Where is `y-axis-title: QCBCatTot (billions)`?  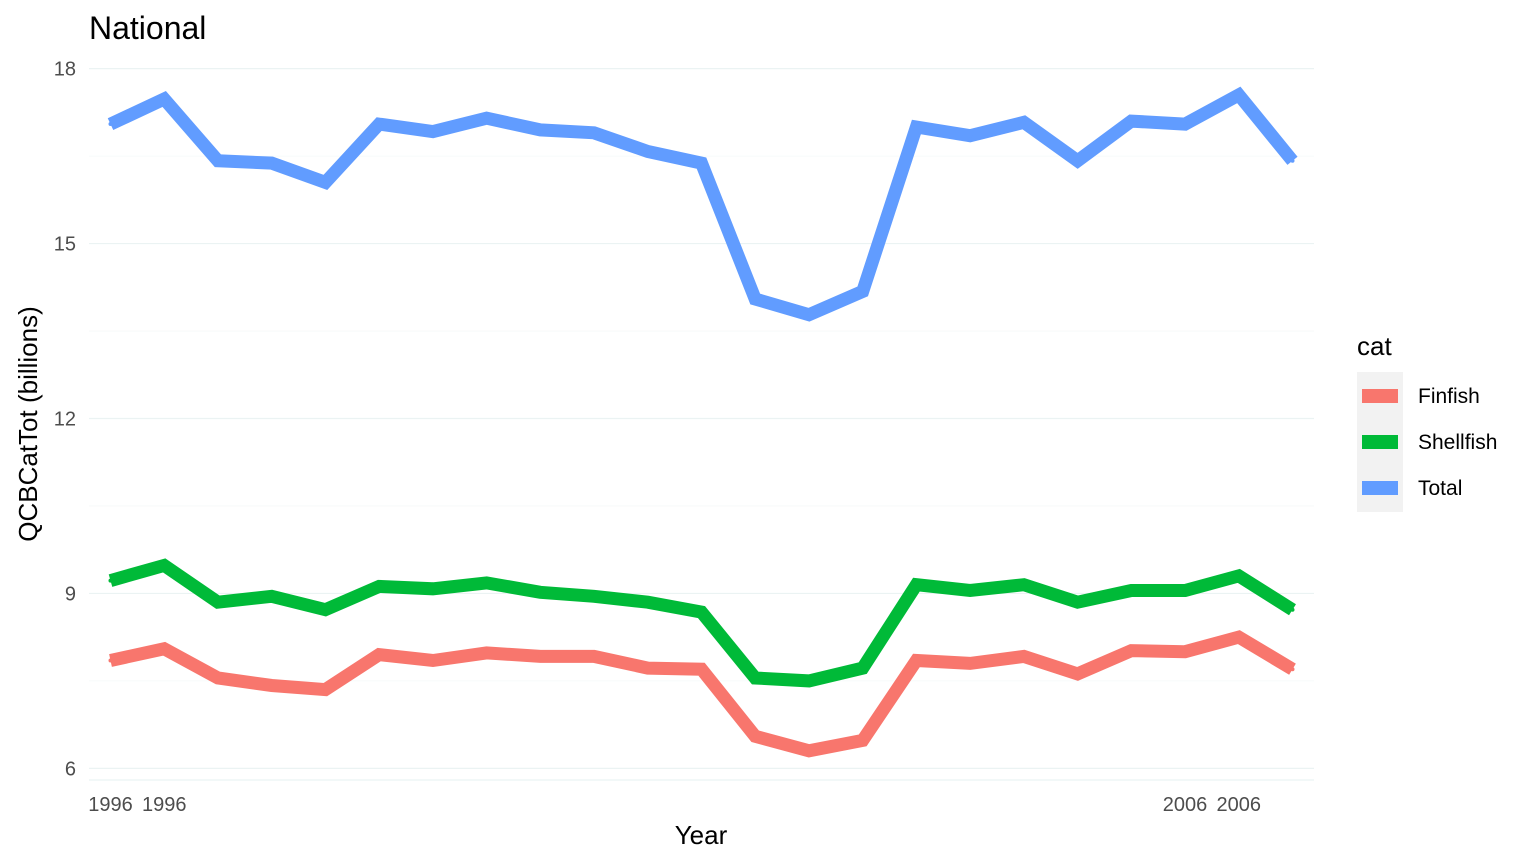 y-axis-title: QCBCatTot (billions) is located at coordinates (28, 424).